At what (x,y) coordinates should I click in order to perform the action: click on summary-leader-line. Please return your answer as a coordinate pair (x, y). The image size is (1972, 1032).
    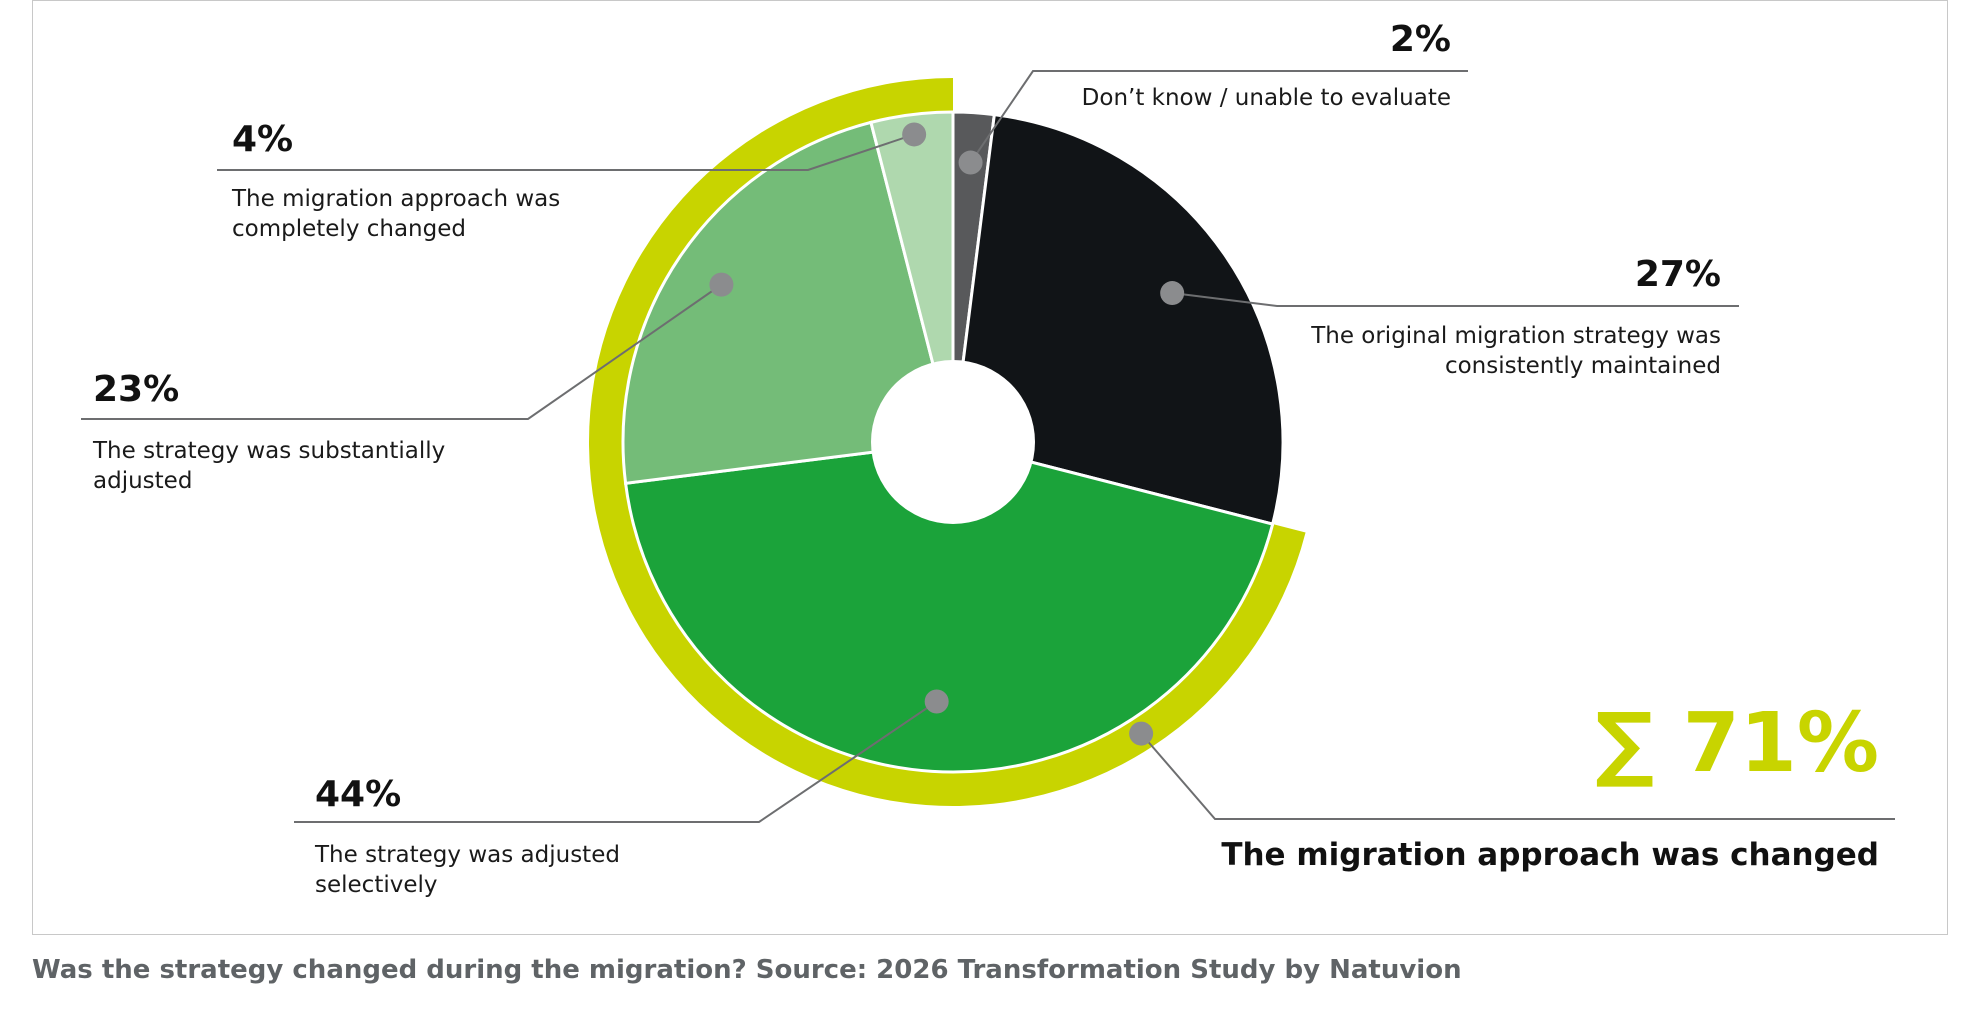
    Looking at the image, I should click on (1517, 776).